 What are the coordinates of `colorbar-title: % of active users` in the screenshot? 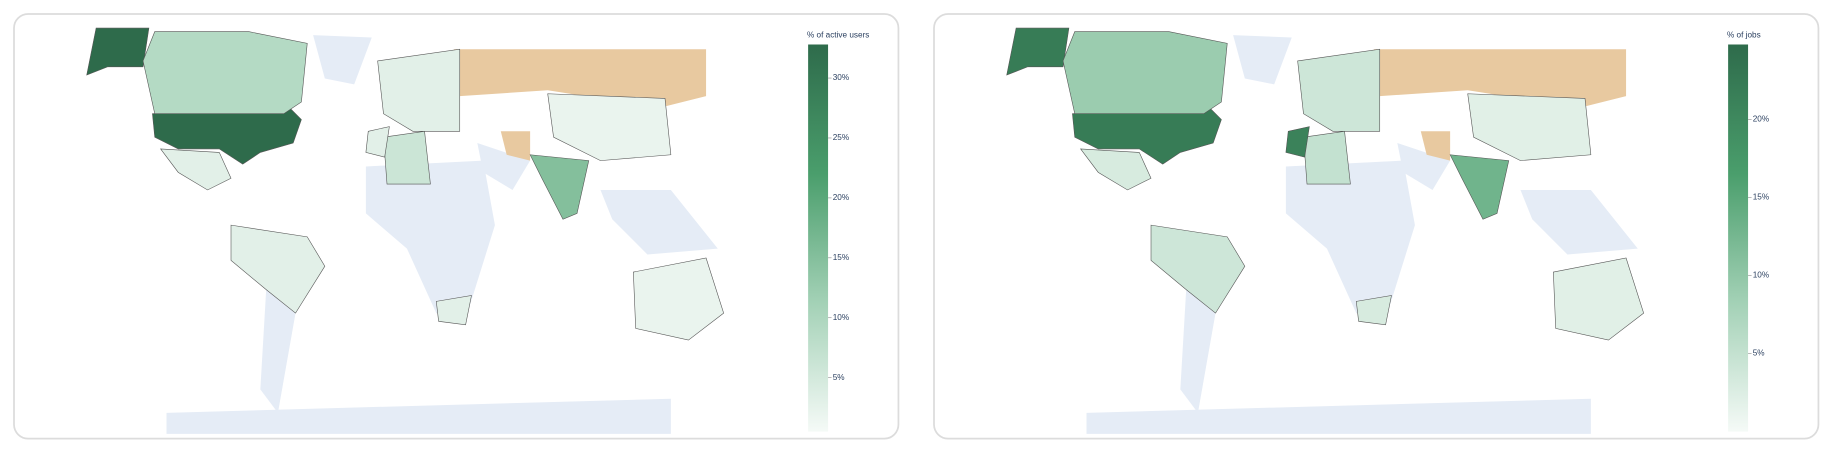 It's located at (838, 34).